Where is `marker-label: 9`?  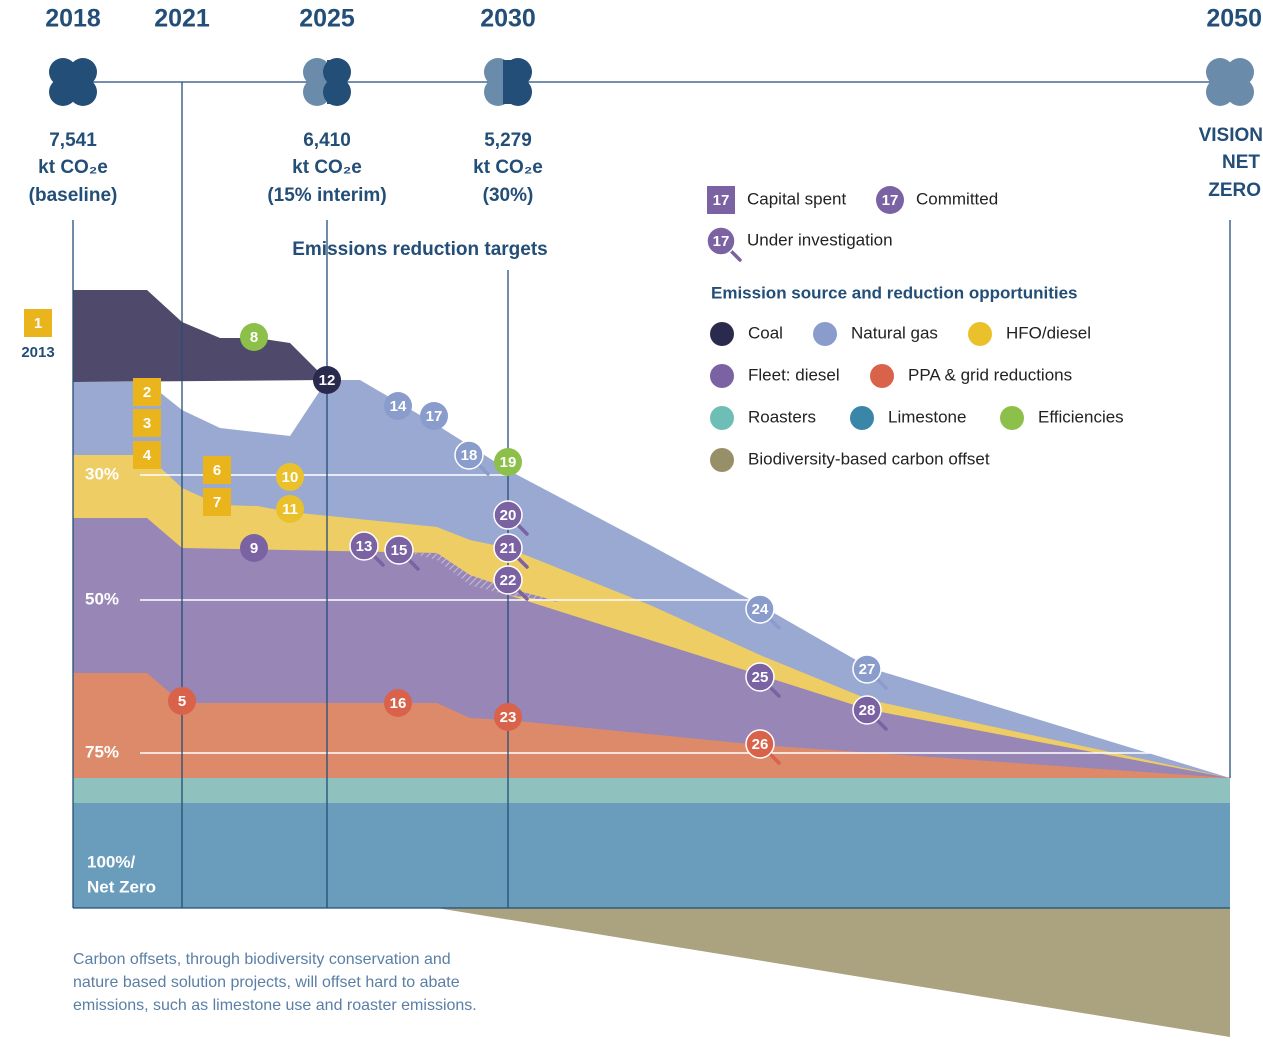 marker-label: 9 is located at coordinates (254, 548).